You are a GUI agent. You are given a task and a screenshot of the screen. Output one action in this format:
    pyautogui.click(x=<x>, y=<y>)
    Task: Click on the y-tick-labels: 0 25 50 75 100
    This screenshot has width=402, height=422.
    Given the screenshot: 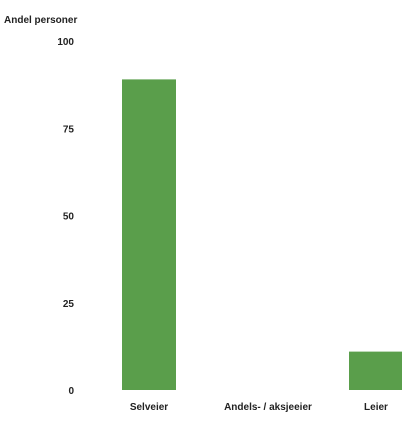 What is the action you would take?
    pyautogui.click(x=65, y=217)
    